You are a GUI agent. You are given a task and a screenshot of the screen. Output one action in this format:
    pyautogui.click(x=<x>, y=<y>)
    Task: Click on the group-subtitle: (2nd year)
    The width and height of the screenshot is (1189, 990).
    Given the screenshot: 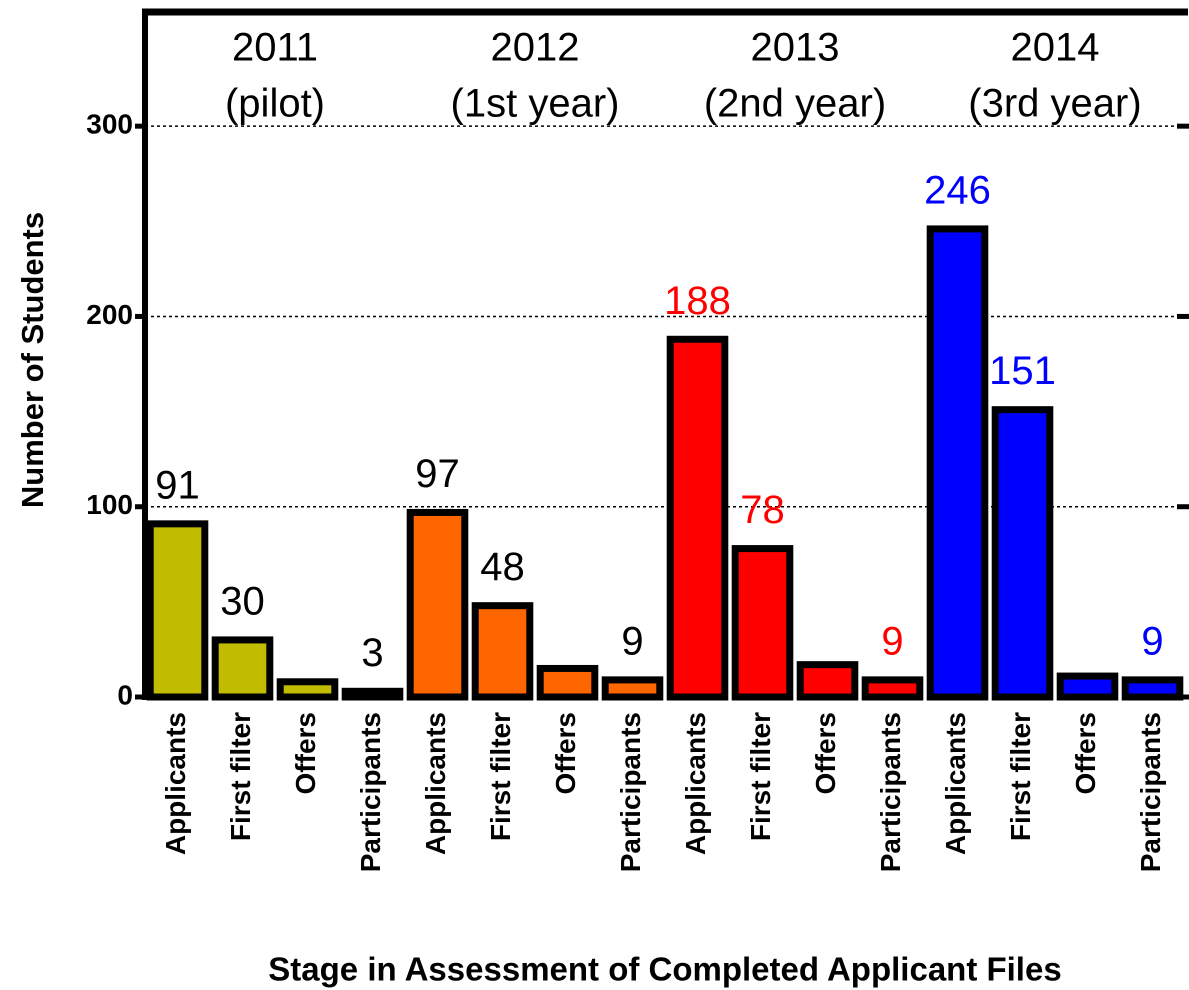 What is the action you would take?
    pyautogui.click(x=795, y=104)
    